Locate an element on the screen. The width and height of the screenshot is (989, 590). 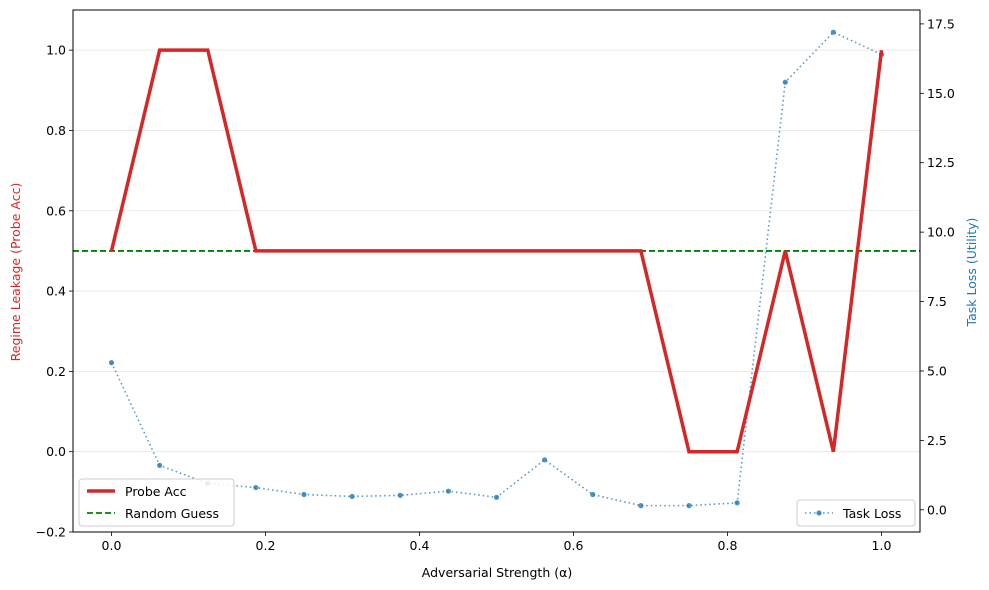
y-right-tick-label: 5.0 is located at coordinates (937, 370).